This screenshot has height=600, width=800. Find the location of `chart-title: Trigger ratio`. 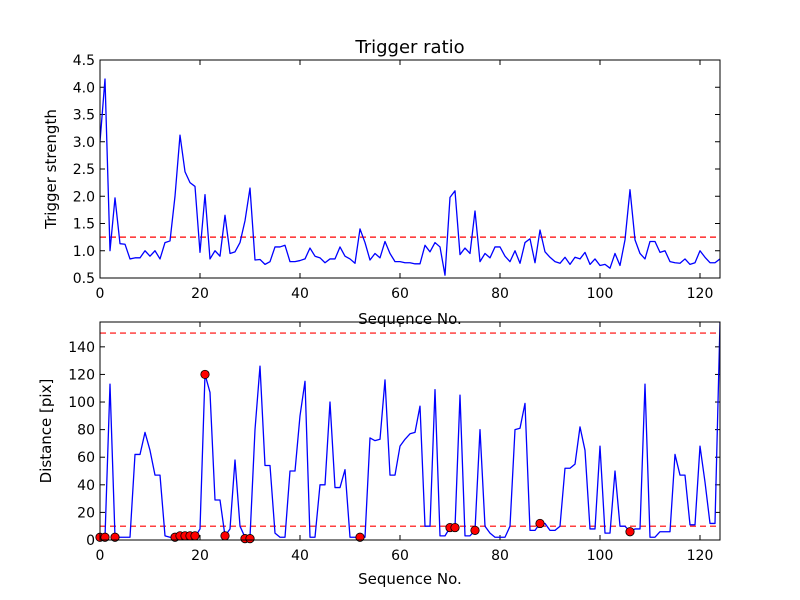

chart-title: Trigger ratio is located at coordinates (409, 47).